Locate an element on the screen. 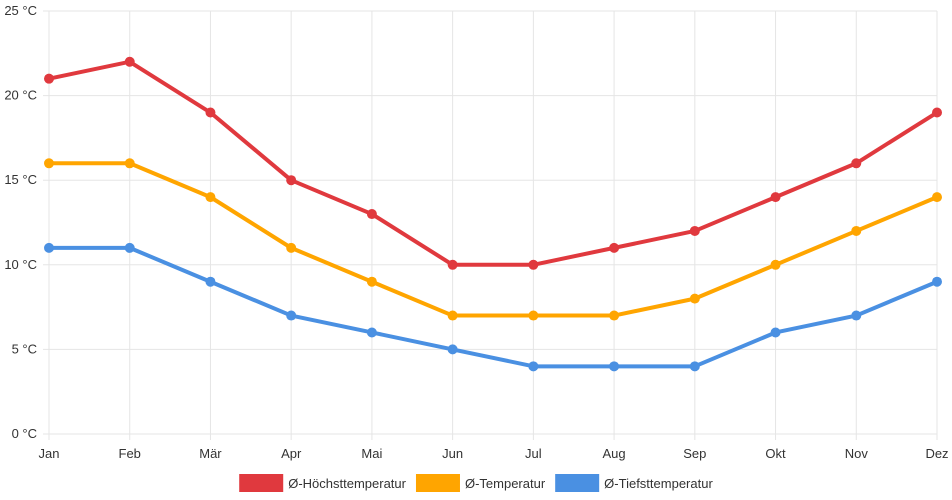 This screenshot has height=500, width=952. y-tick-label: 10 °C is located at coordinates (20, 264).